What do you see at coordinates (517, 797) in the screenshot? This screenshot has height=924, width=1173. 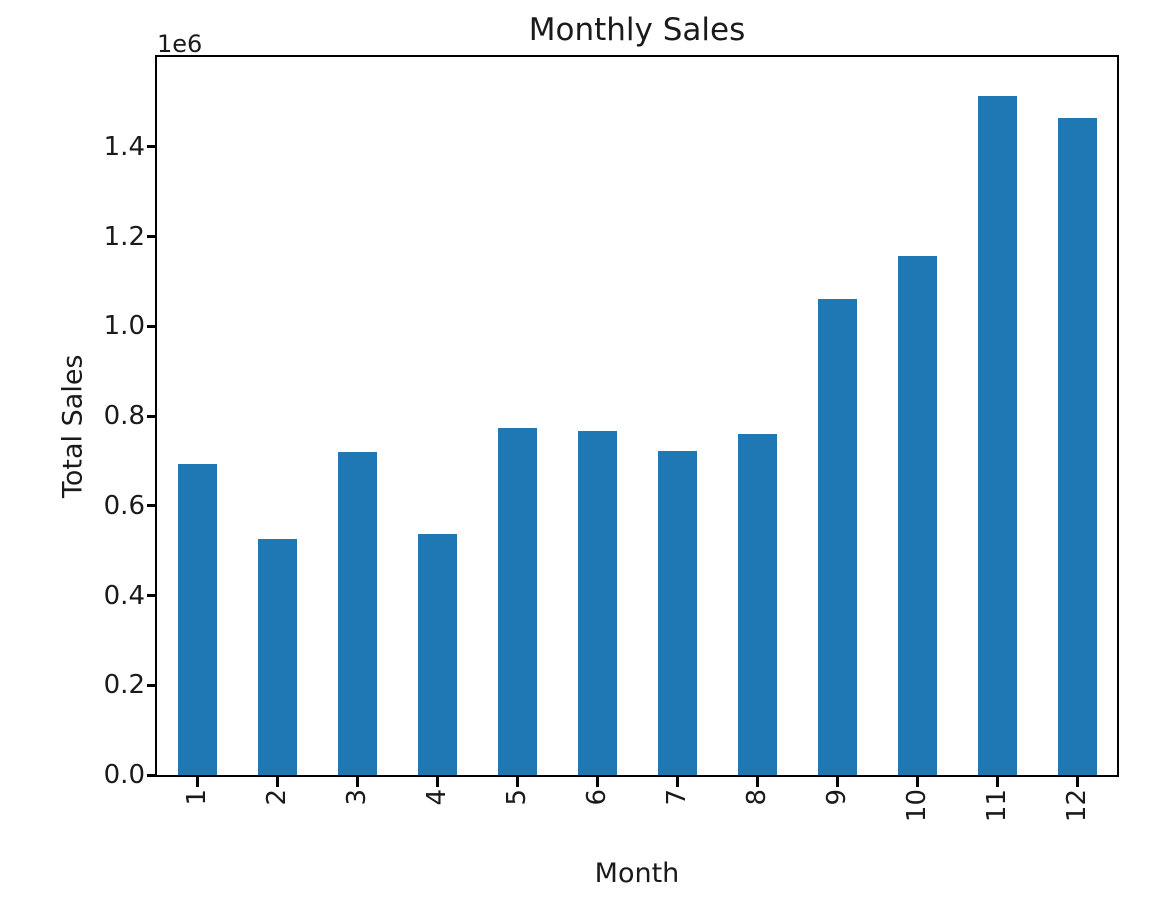 I see `x-tick-label: 5` at bounding box center [517, 797].